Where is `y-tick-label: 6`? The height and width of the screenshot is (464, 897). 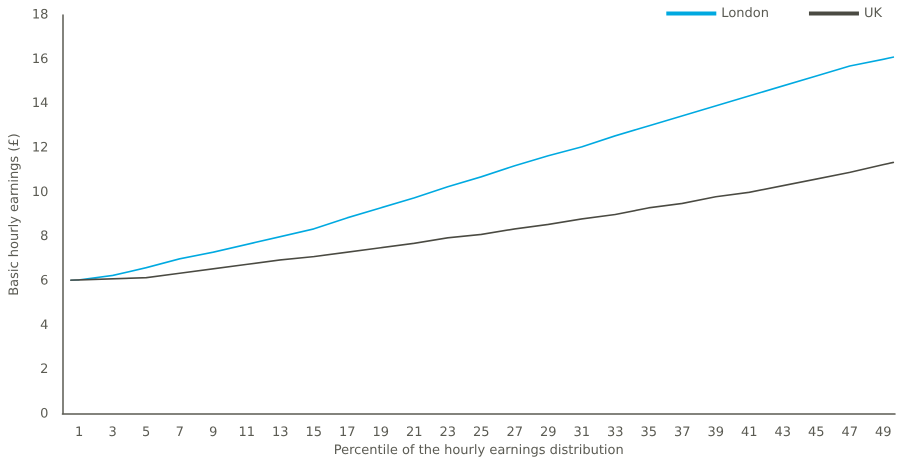
y-tick-label: 6 is located at coordinates (44, 281).